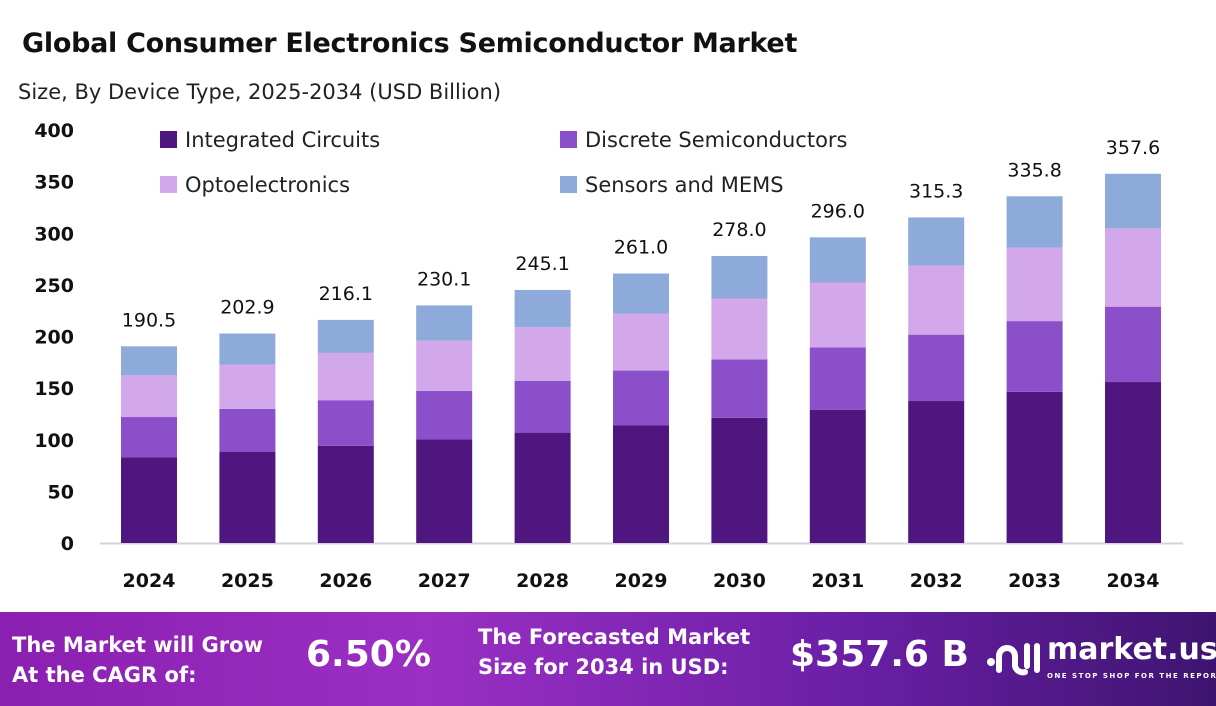 Image resolution: width=1216 pixels, height=706 pixels. I want to click on forecast-label-line1: The Forecasted Market, so click(614, 637).